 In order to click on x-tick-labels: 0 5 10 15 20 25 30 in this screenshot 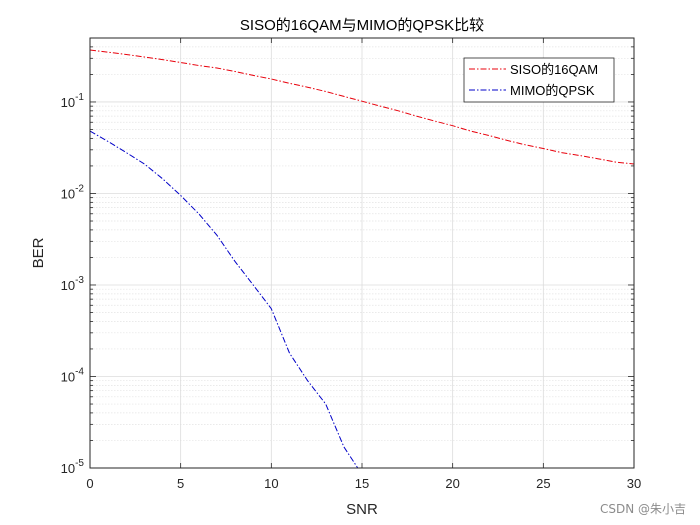, I will do `click(363, 483)`.